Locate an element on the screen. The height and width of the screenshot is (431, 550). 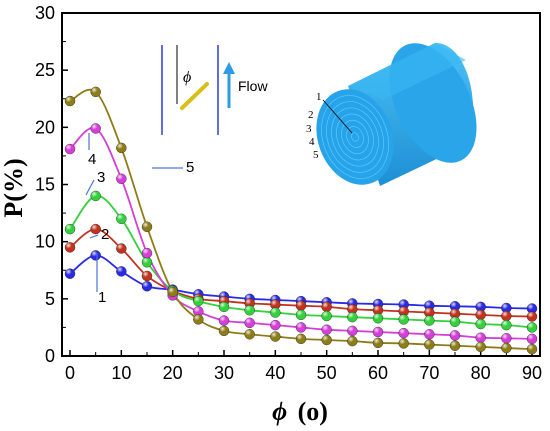
flow-label: Flow is located at coordinates (253, 86).